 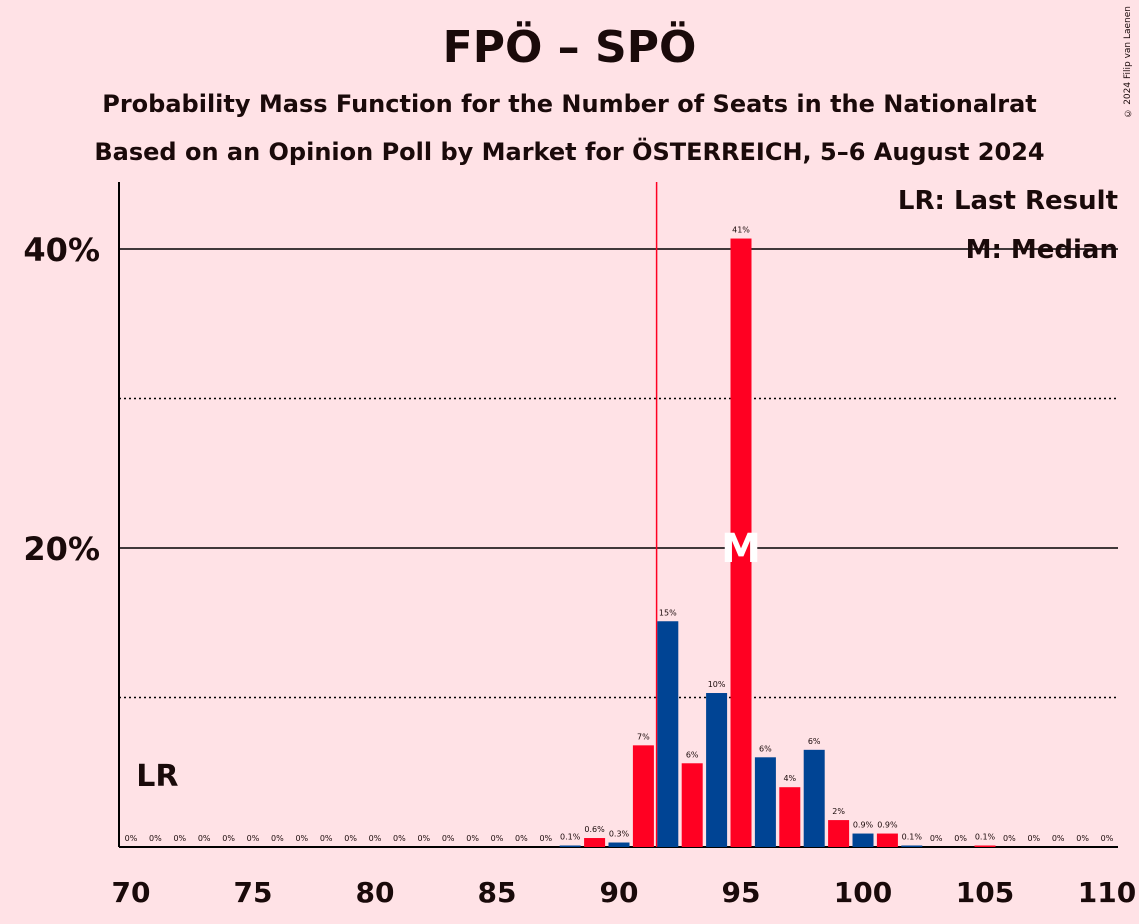 I want to click on data-label: 0.3%, so click(x=619, y=834).